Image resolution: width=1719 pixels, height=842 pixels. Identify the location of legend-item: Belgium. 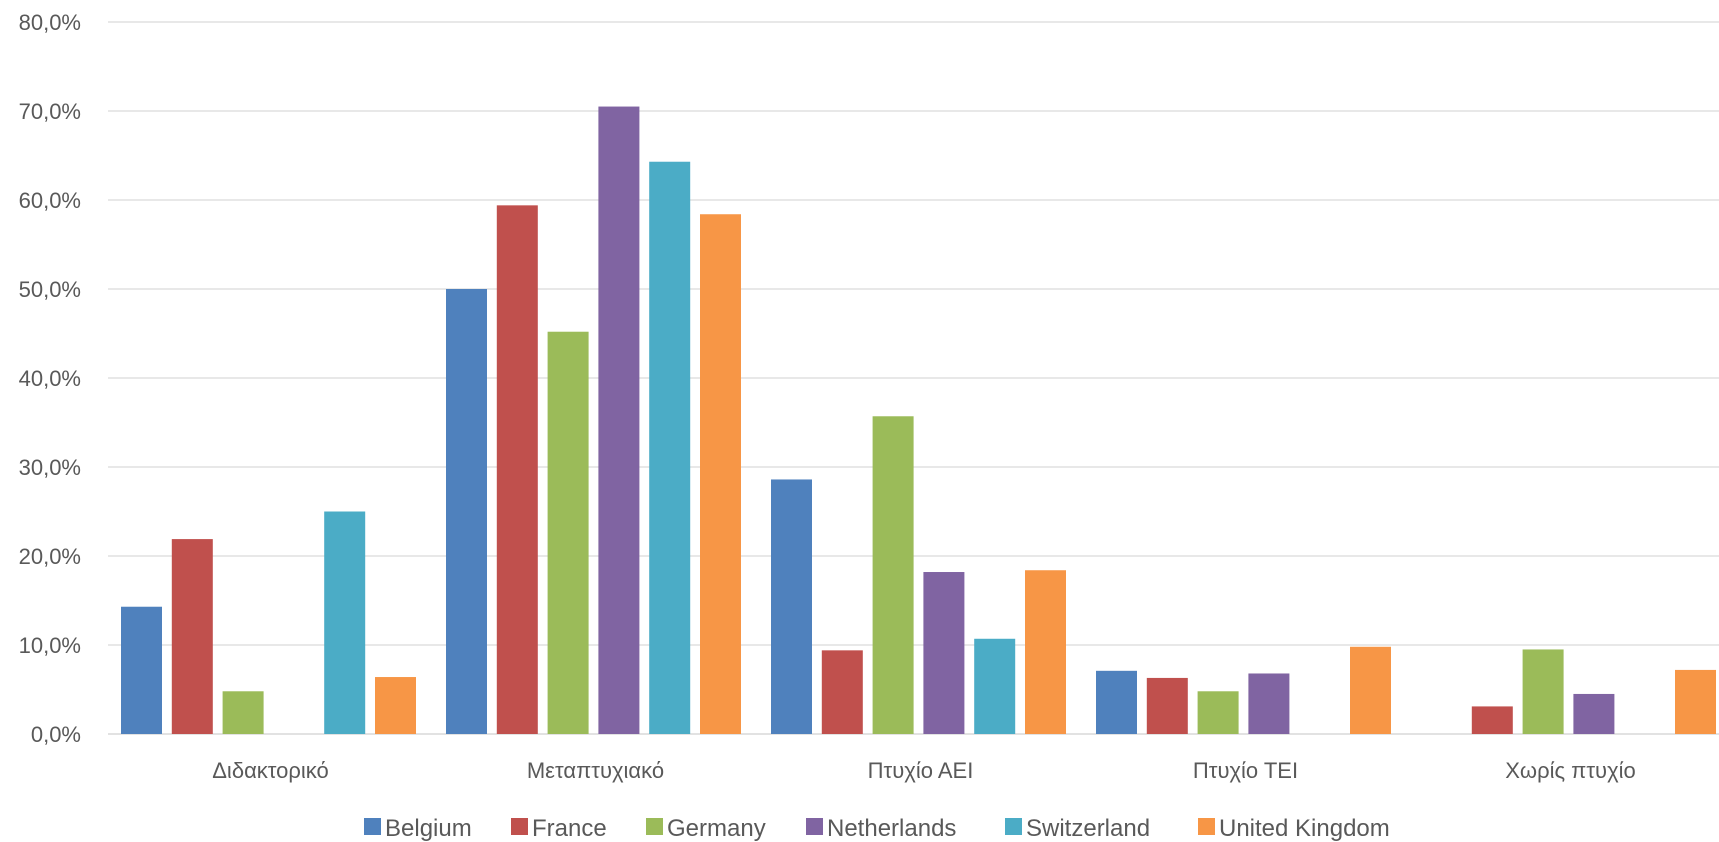
(418, 828).